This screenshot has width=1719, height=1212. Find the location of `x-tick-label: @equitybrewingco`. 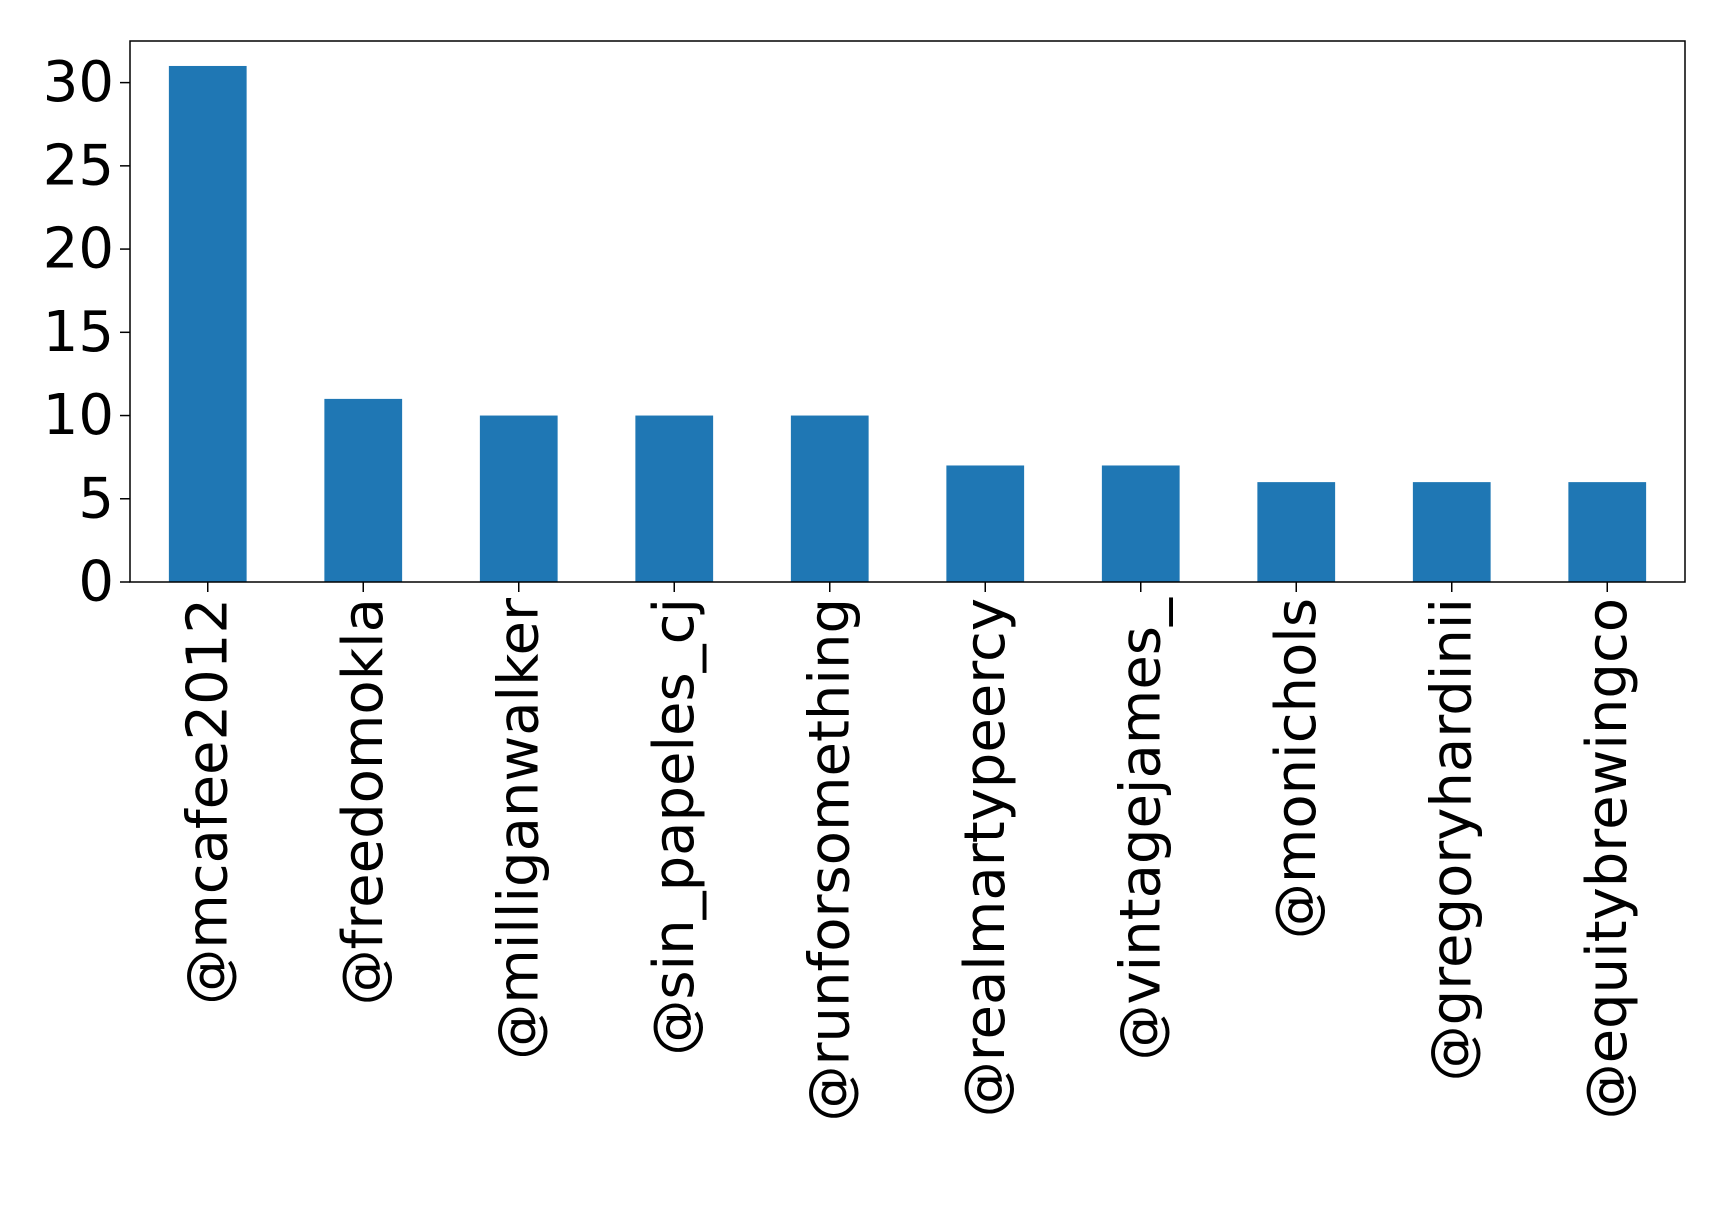

x-tick-label: @equitybrewingco is located at coordinates (1607, 858).